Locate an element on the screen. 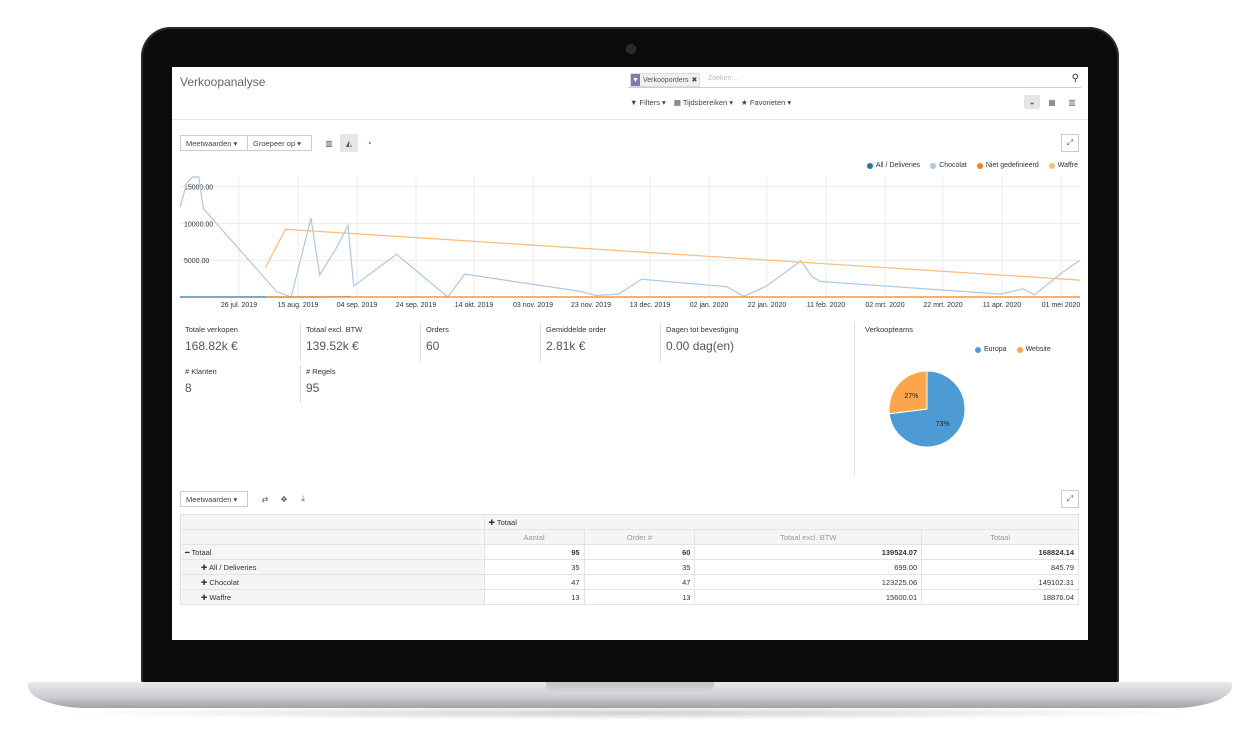  flip-axis-icon: ⇄ is located at coordinates (265, 499).